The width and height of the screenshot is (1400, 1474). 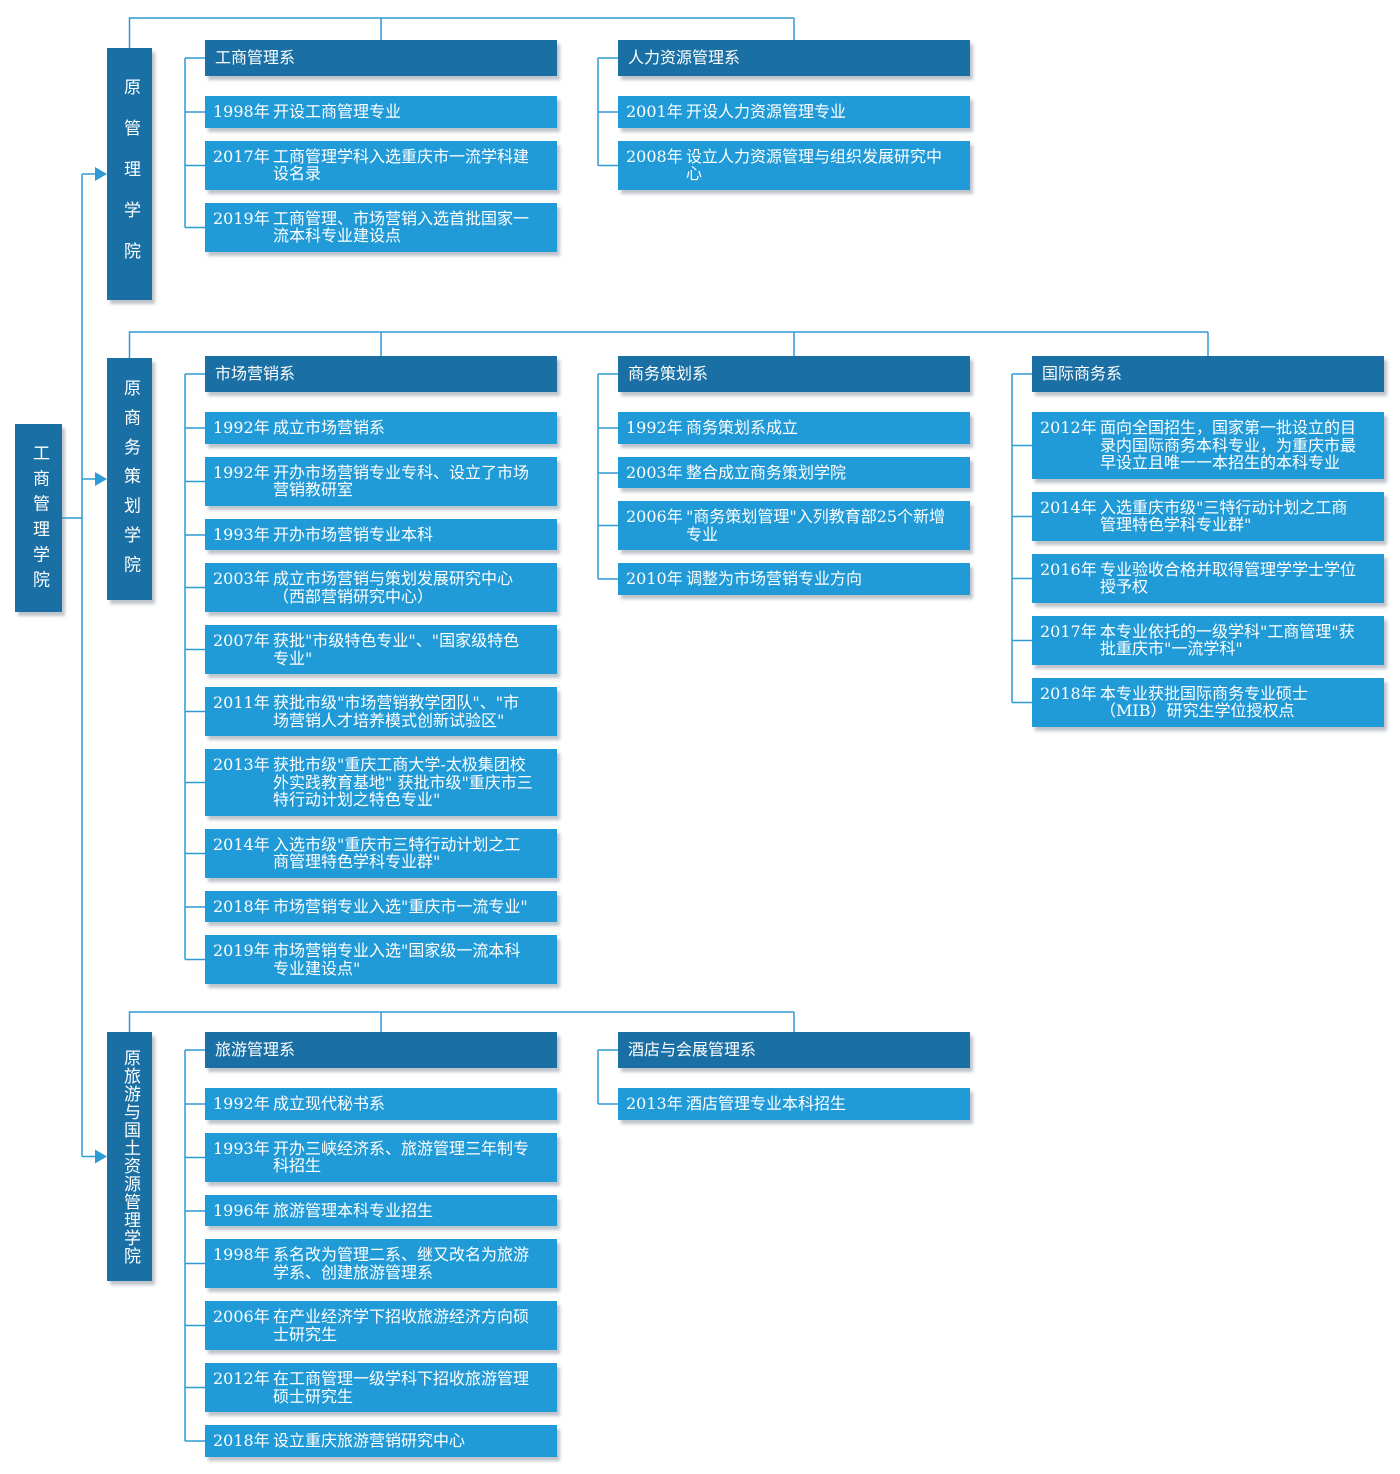 I want to click on timeline-item: 2007年 获批"市级特色专业"、"国家级特色专业", so click(x=381, y=649).